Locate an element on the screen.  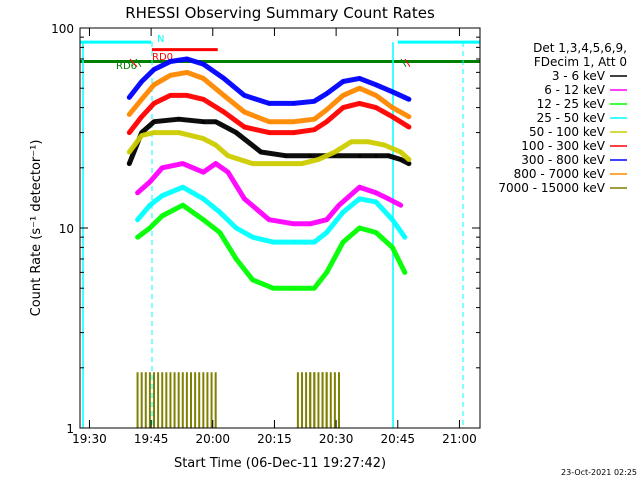
footer-timestamp: 23-Oct-2021 02:25 is located at coordinates (599, 472).